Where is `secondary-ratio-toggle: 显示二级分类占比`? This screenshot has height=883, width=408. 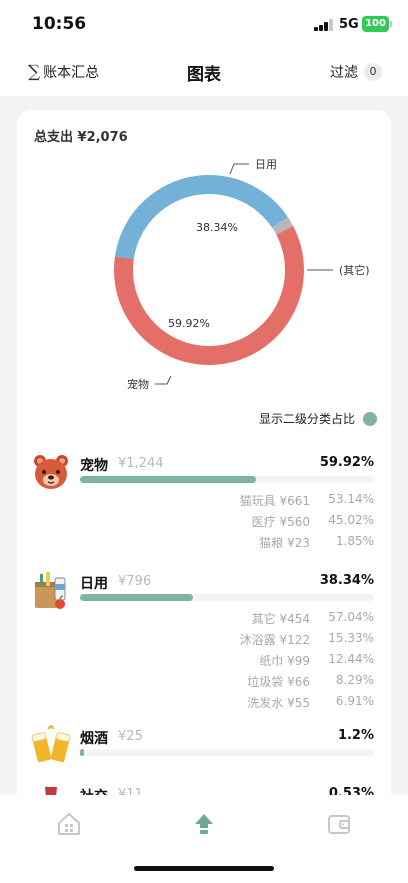
secondary-ratio-toggle: 显示二级分类占比 is located at coordinates (318, 418).